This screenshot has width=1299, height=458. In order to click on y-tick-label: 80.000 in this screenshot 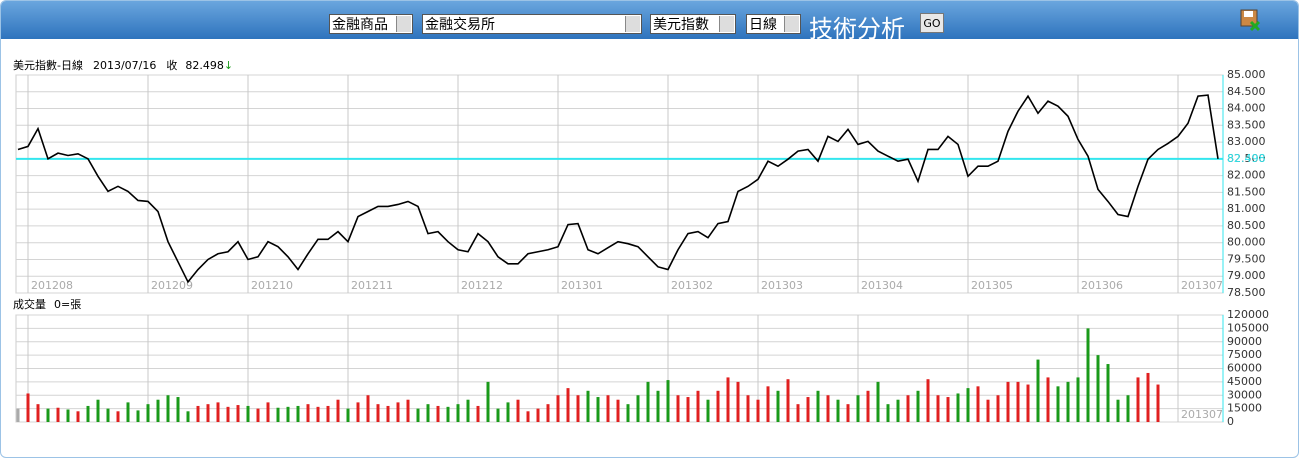, I will do `click(1246, 242)`.